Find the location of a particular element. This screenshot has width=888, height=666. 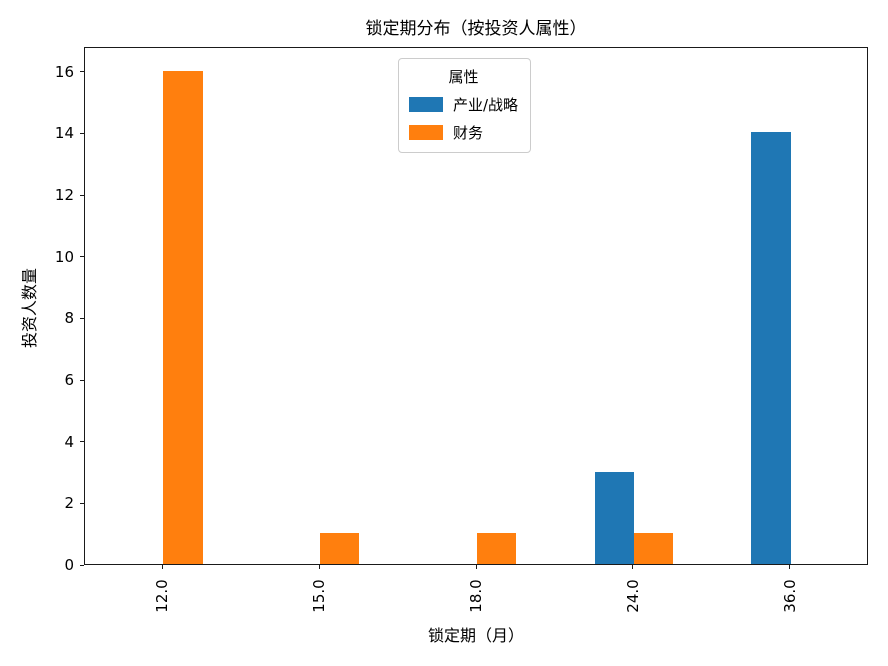

legend-label: 财务 is located at coordinates (468, 133).